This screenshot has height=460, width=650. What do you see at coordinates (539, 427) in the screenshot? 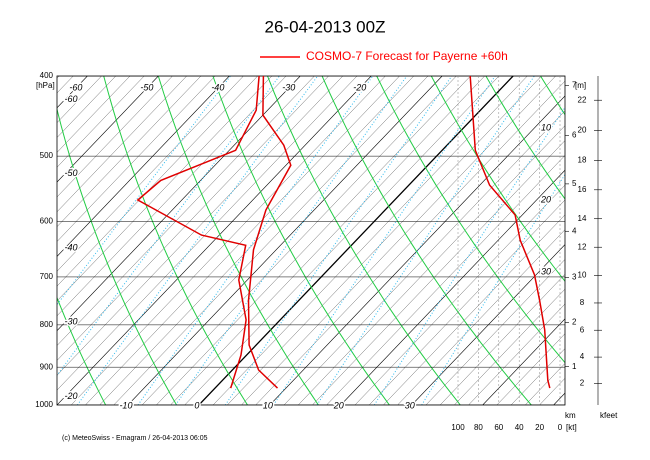
I see `wind-tick-label: 20` at bounding box center [539, 427].